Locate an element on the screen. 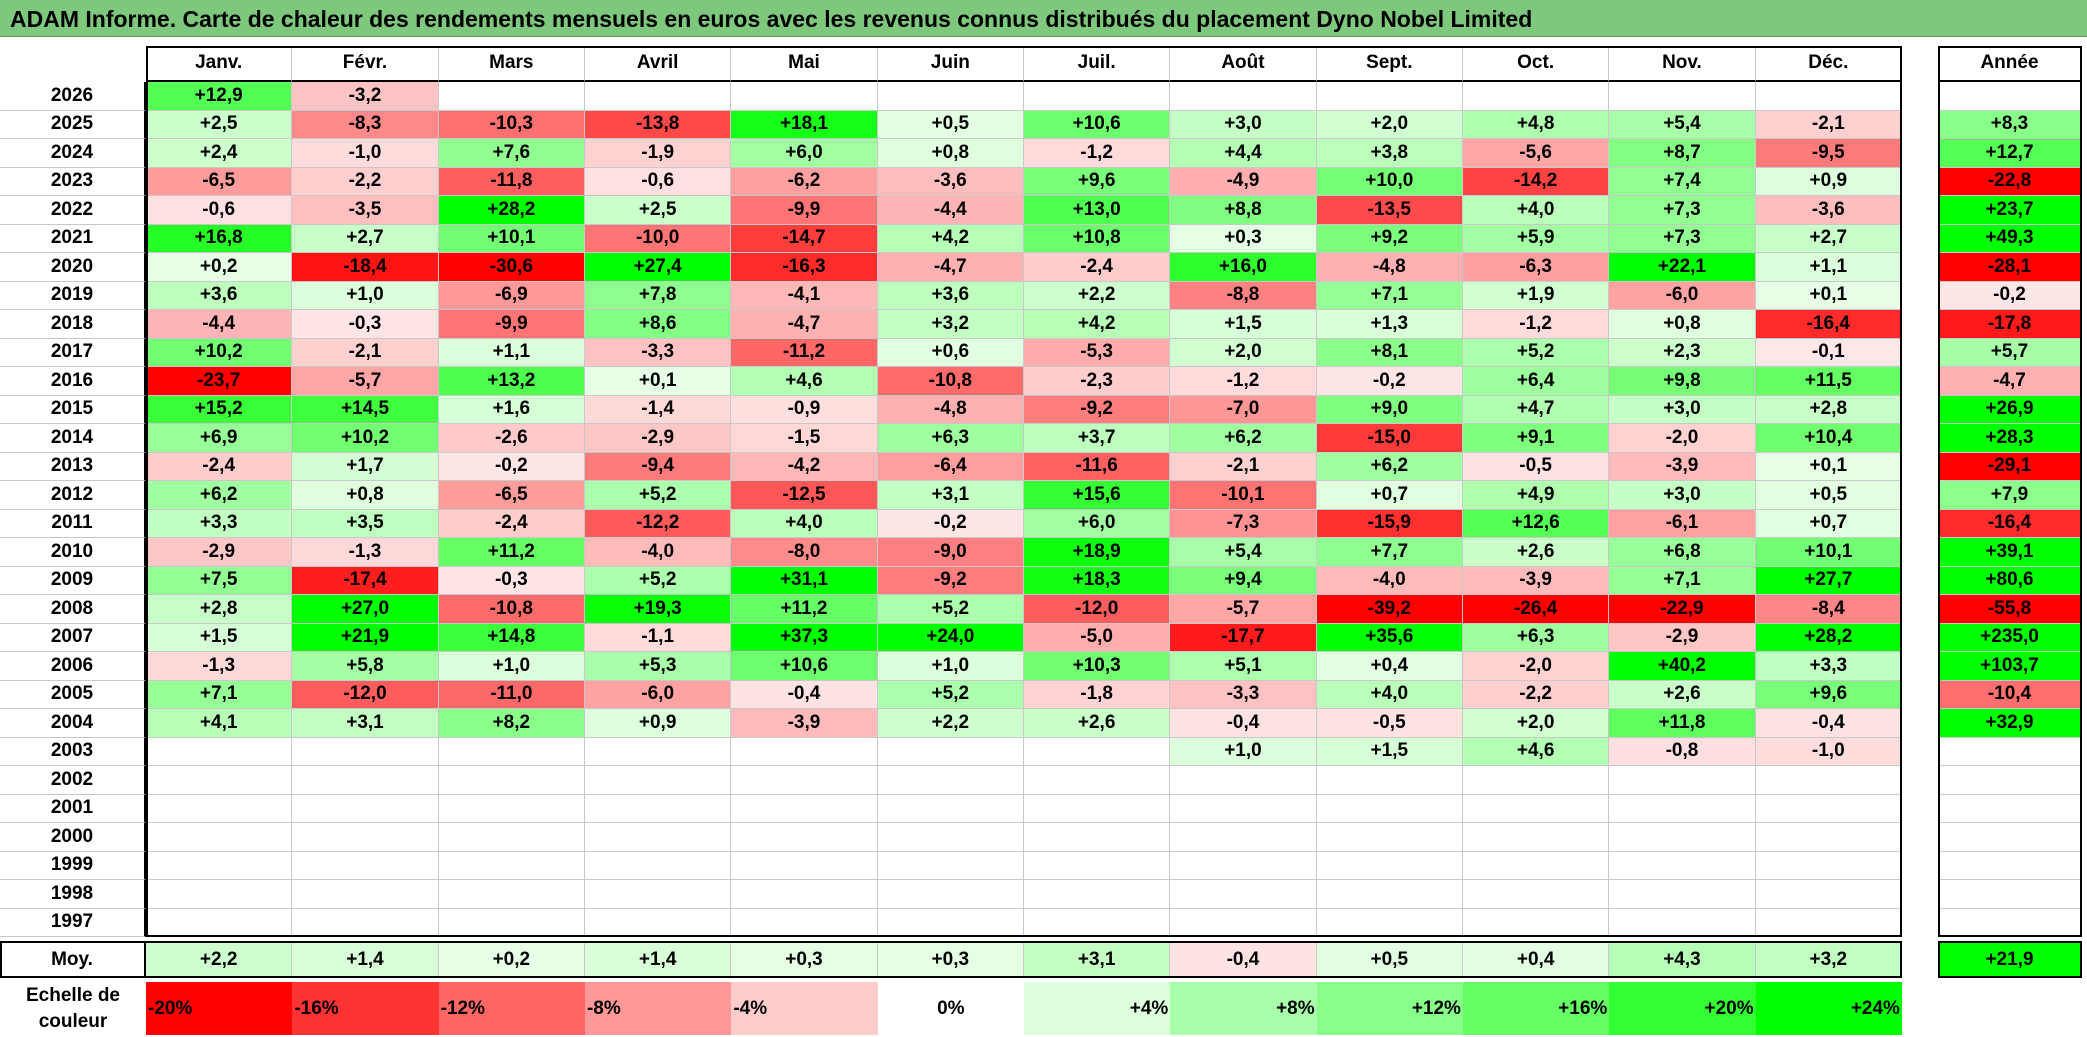 The width and height of the screenshot is (2087, 1037). heatmap-cell: -3,3 is located at coordinates (658, 352).